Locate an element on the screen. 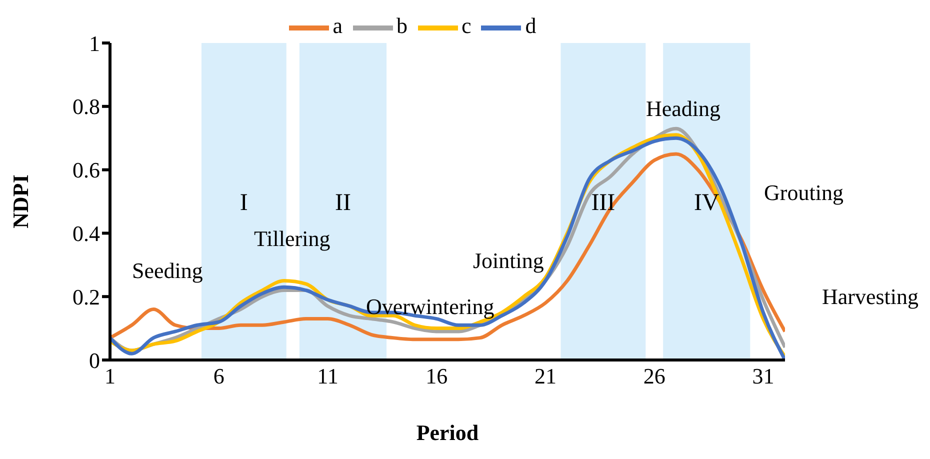  legend-label: a is located at coordinates (337, 25).